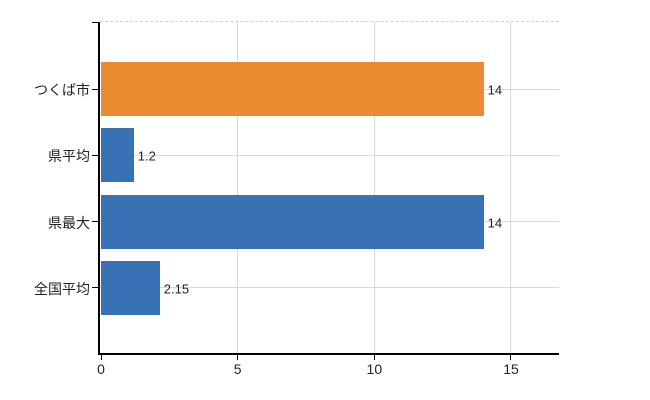  I want to click on x-axis-tick-label: 0, so click(101, 369).